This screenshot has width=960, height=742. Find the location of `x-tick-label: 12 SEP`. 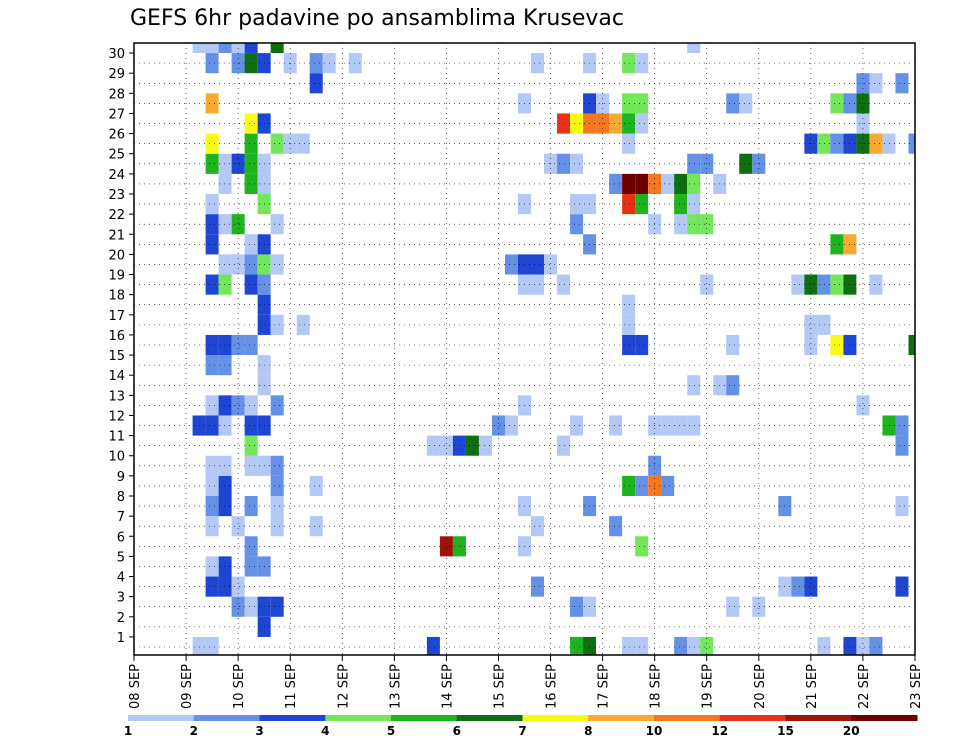

x-tick-label: 12 SEP is located at coordinates (343, 686).